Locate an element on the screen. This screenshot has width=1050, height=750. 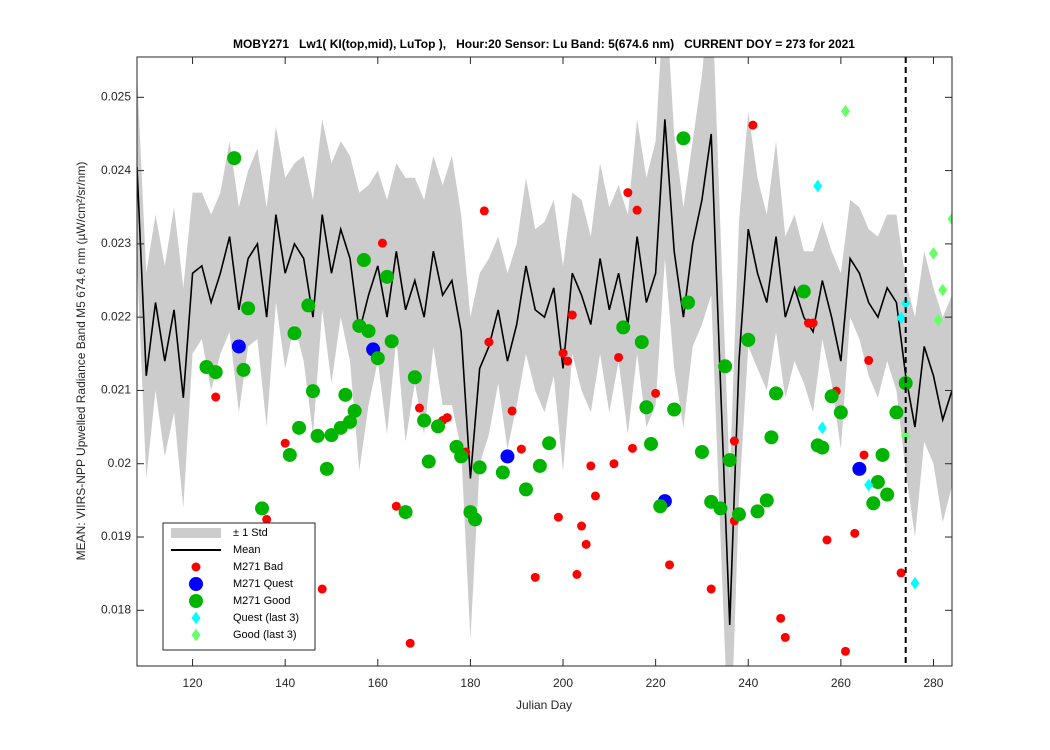
y-tick-label: 0.02 is located at coordinates (120, 463).